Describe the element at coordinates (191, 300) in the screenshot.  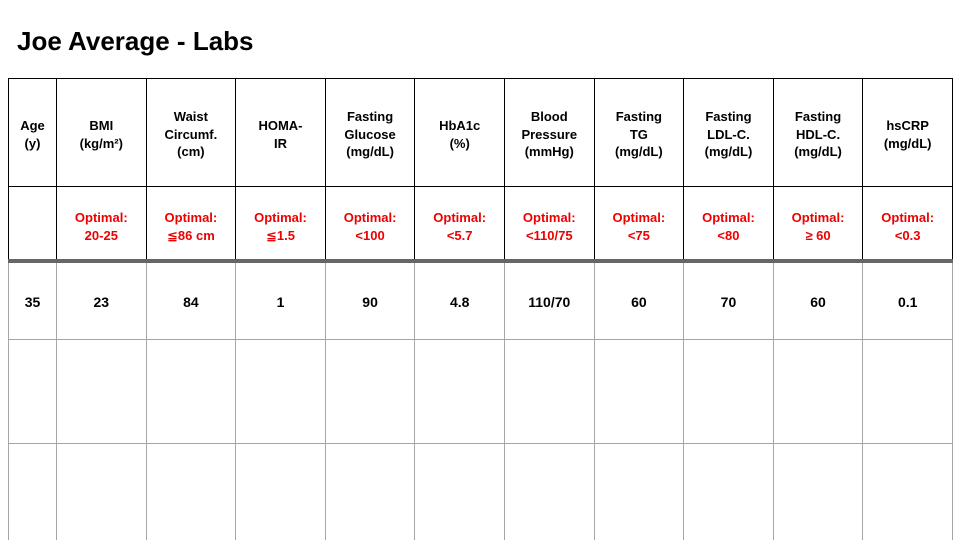
I see `value-cell-waist: 84` at that location.